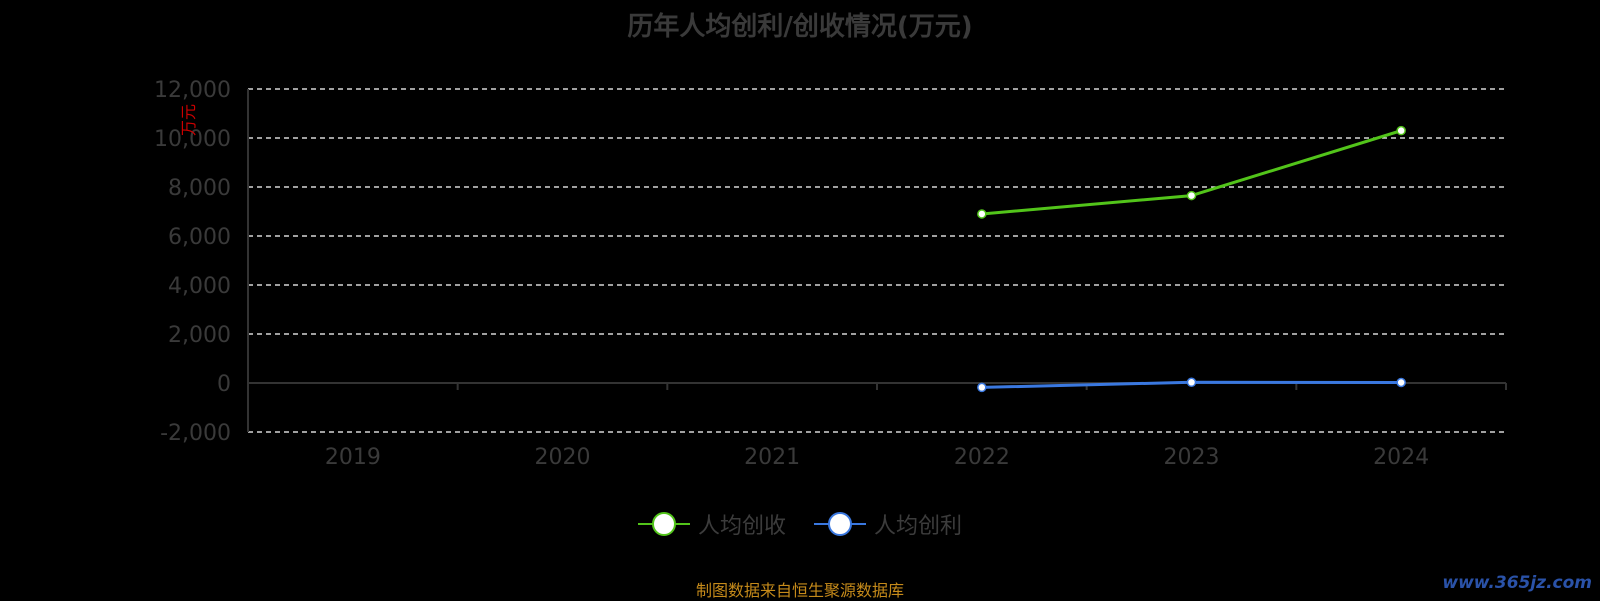 The height and width of the screenshot is (601, 1600). Describe the element at coordinates (840, 524) in the screenshot. I see `legend-marker-profit` at that location.